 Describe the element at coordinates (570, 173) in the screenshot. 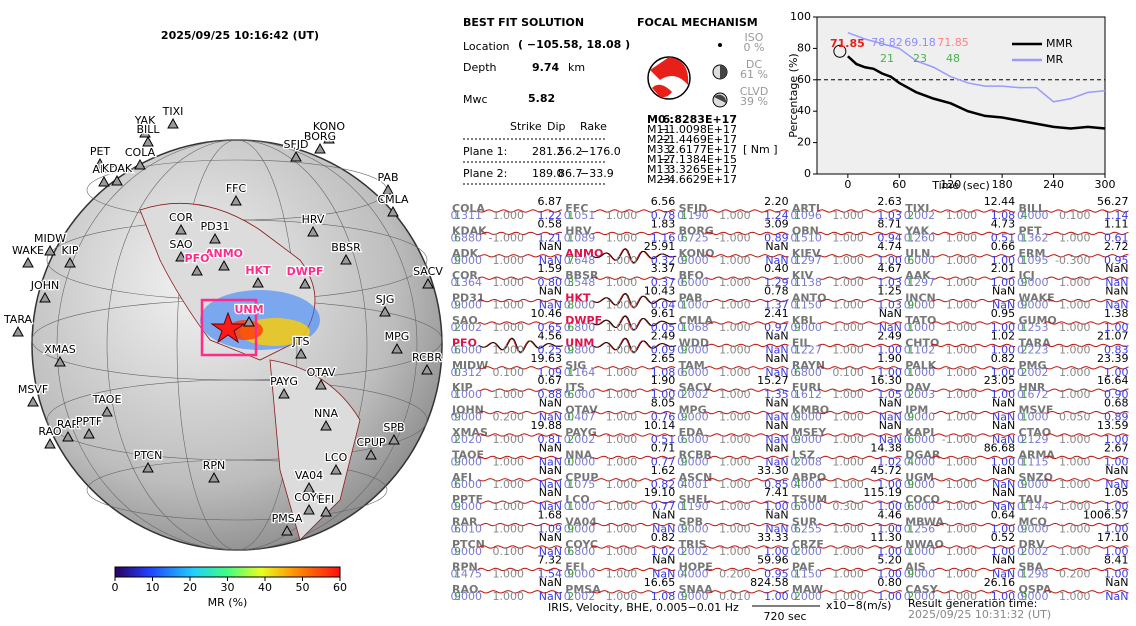

I see `plane-value: 86.7` at that location.